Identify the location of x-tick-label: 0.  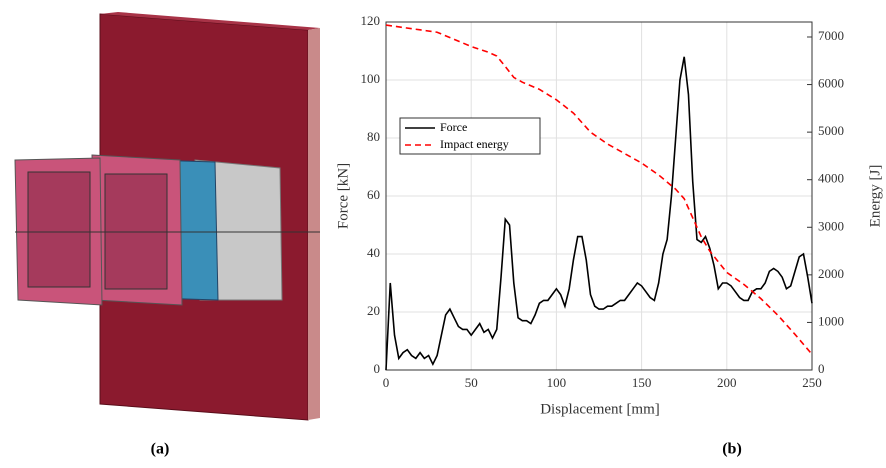
(386, 382).